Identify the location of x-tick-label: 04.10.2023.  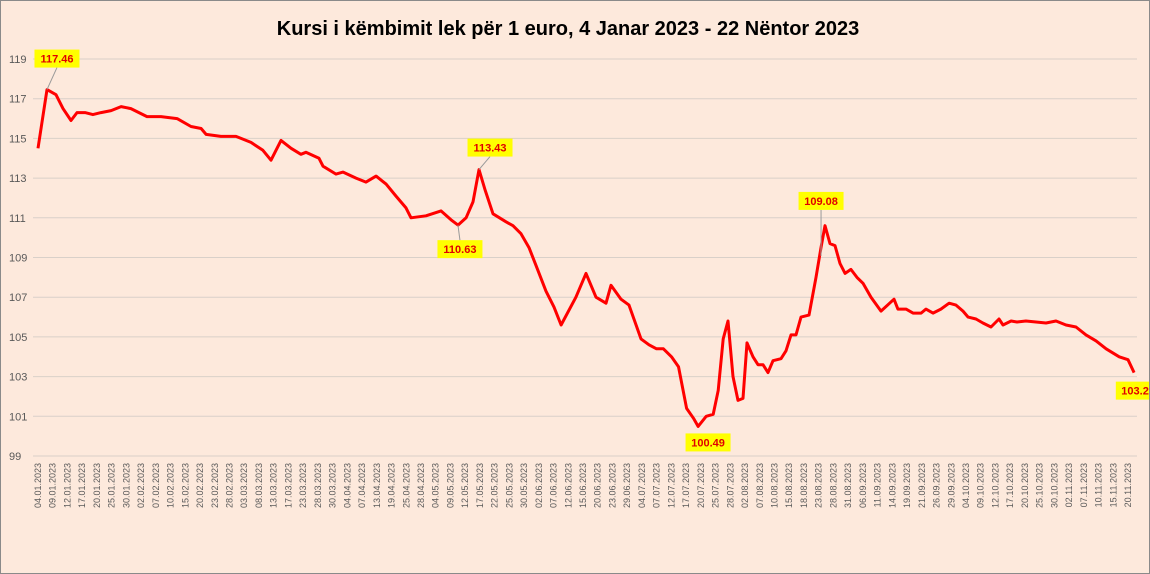
(966, 485).